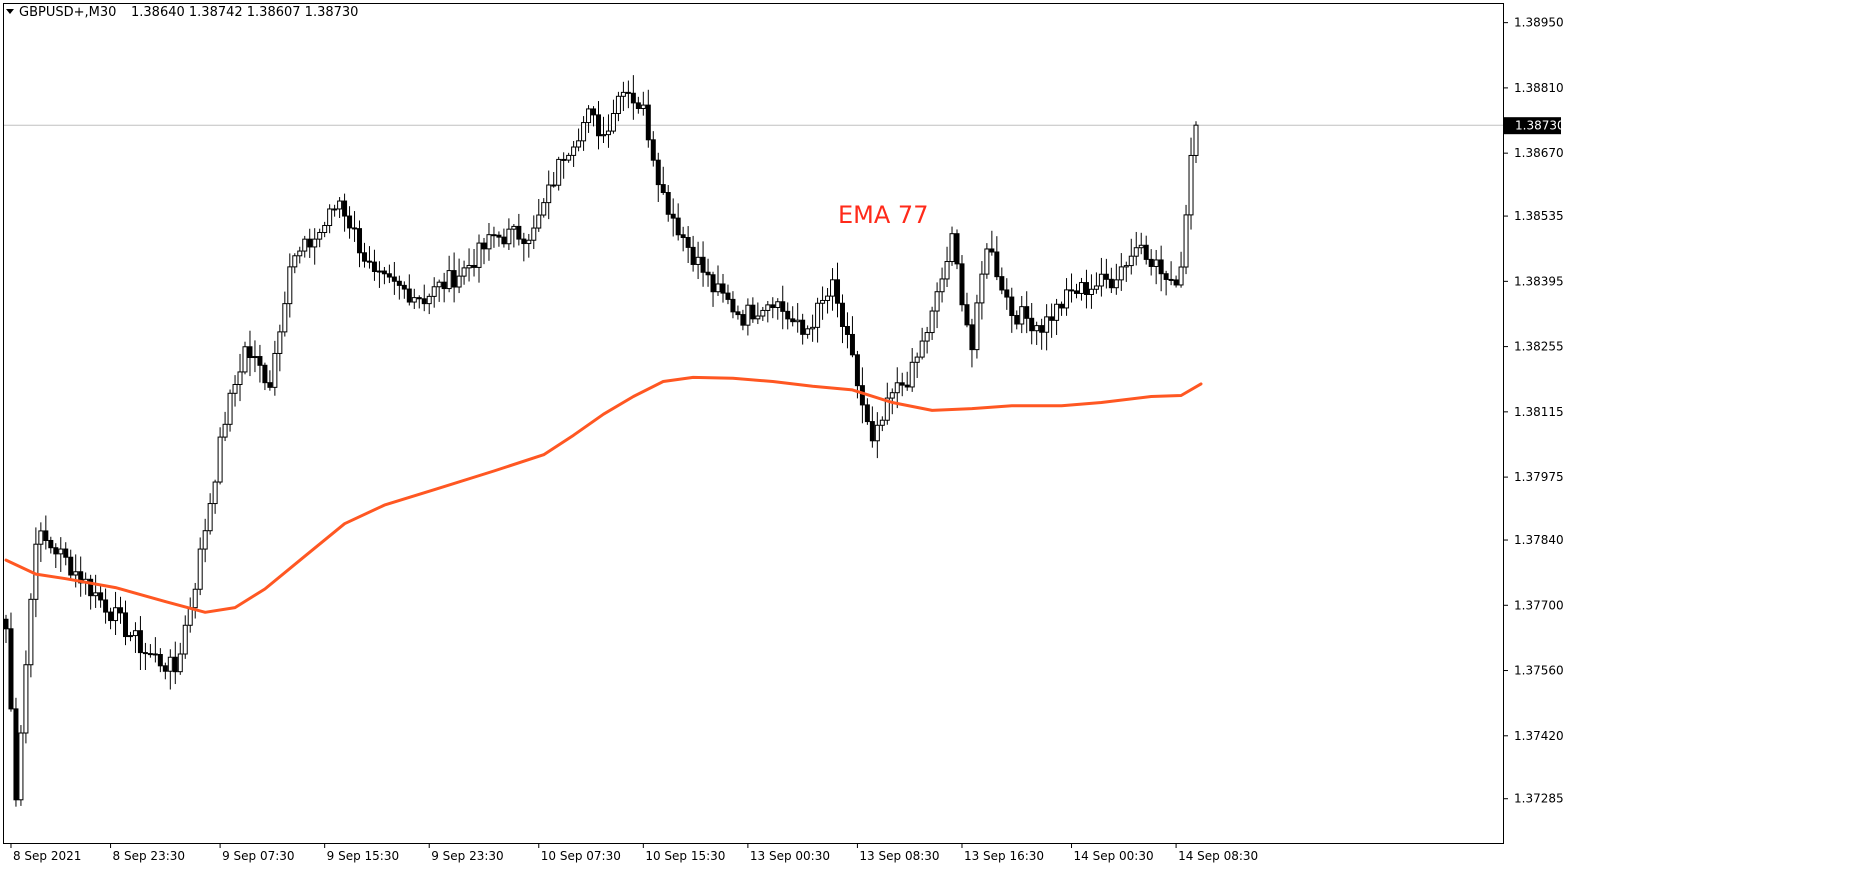 The image size is (1870, 871). What do you see at coordinates (1539, 412) in the screenshot?
I see `y-tick-label: 1.38115` at bounding box center [1539, 412].